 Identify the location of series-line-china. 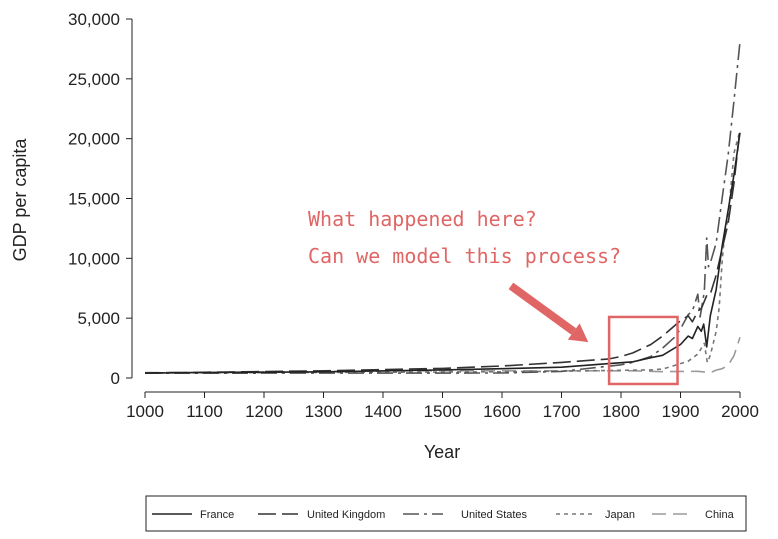
(442, 355).